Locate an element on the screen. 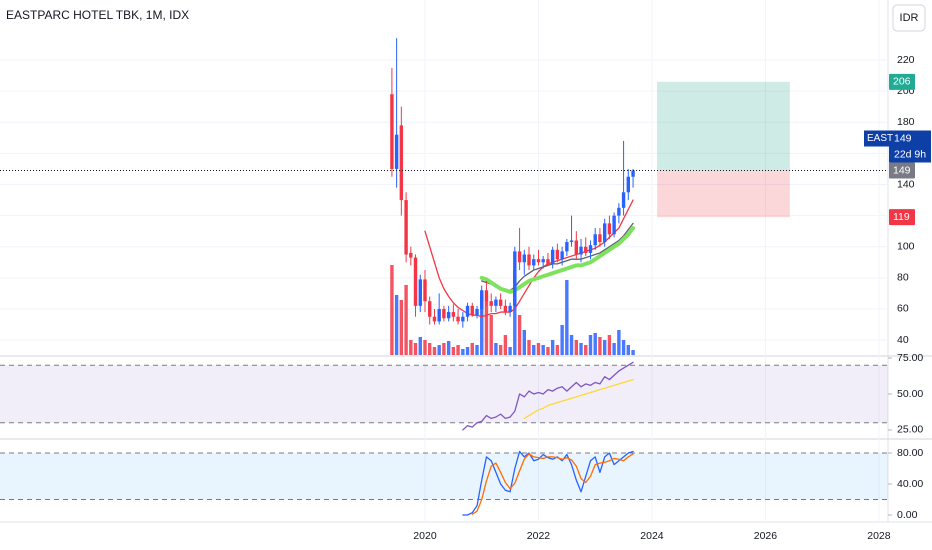  y-tick-label: 140 is located at coordinates (906, 184).